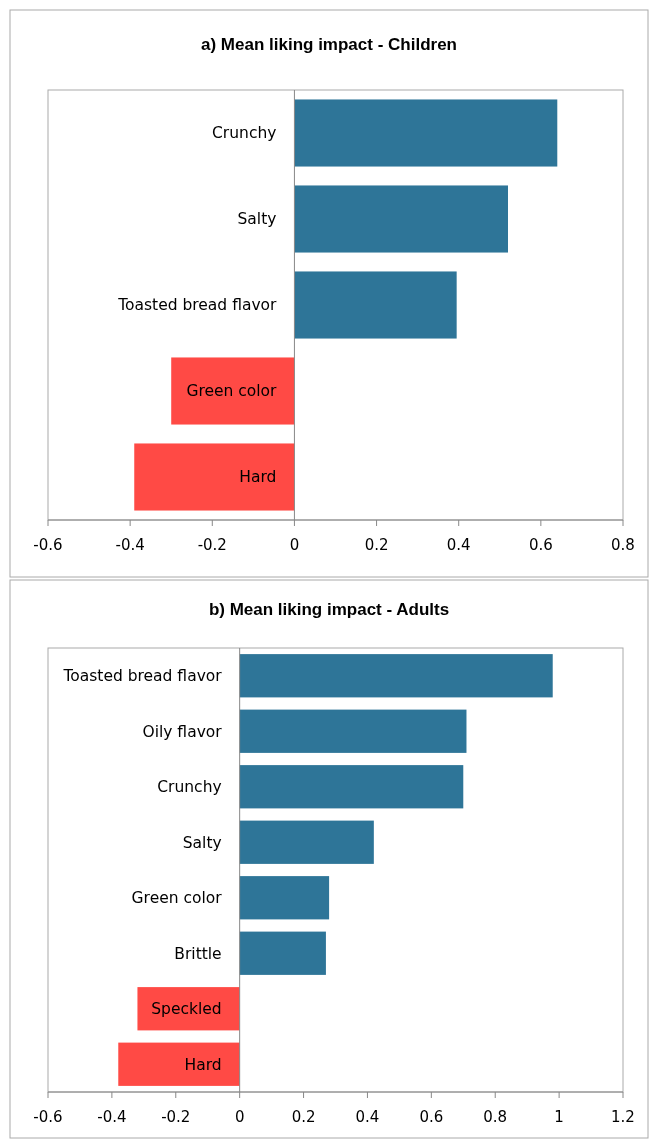 This screenshot has width=649, height=1140. What do you see at coordinates (186, 1009) in the screenshot?
I see `y-tick-label: Speckled` at bounding box center [186, 1009].